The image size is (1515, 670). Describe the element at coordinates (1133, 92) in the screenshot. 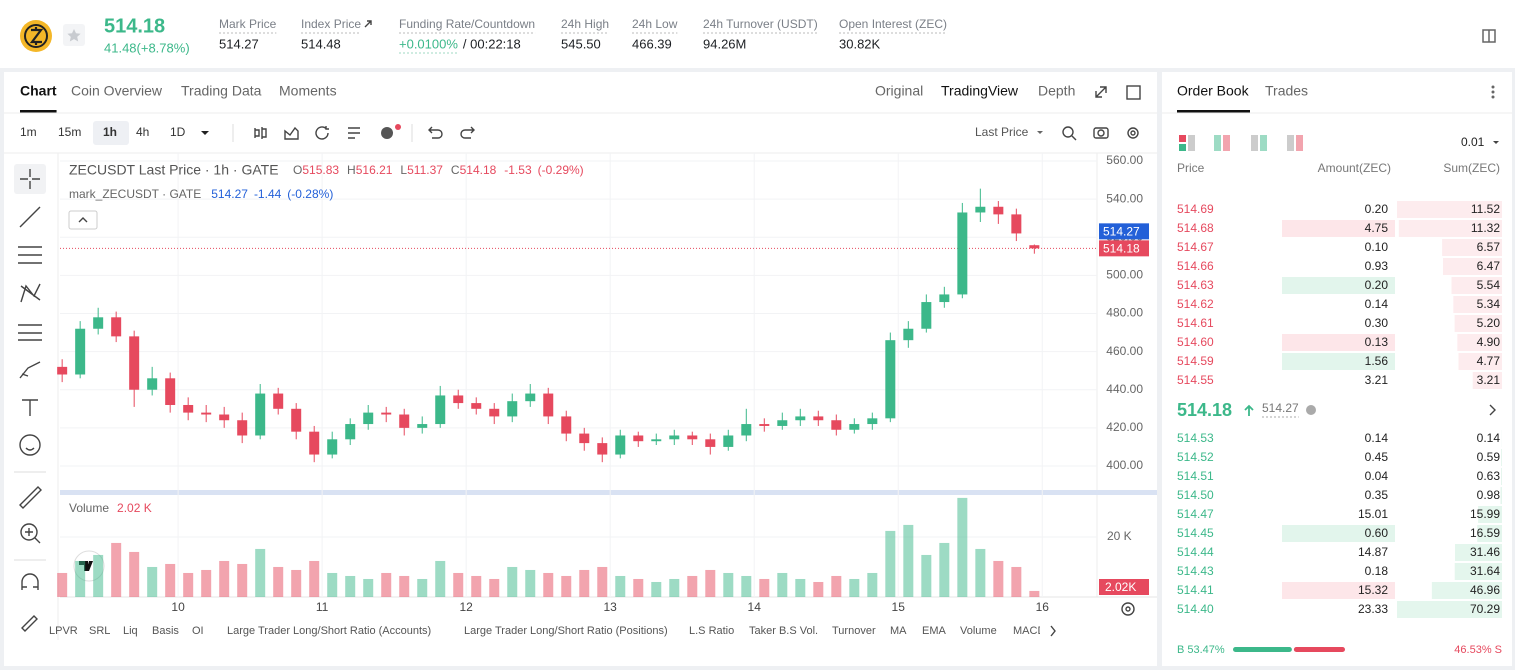

I see `window-icon` at that location.